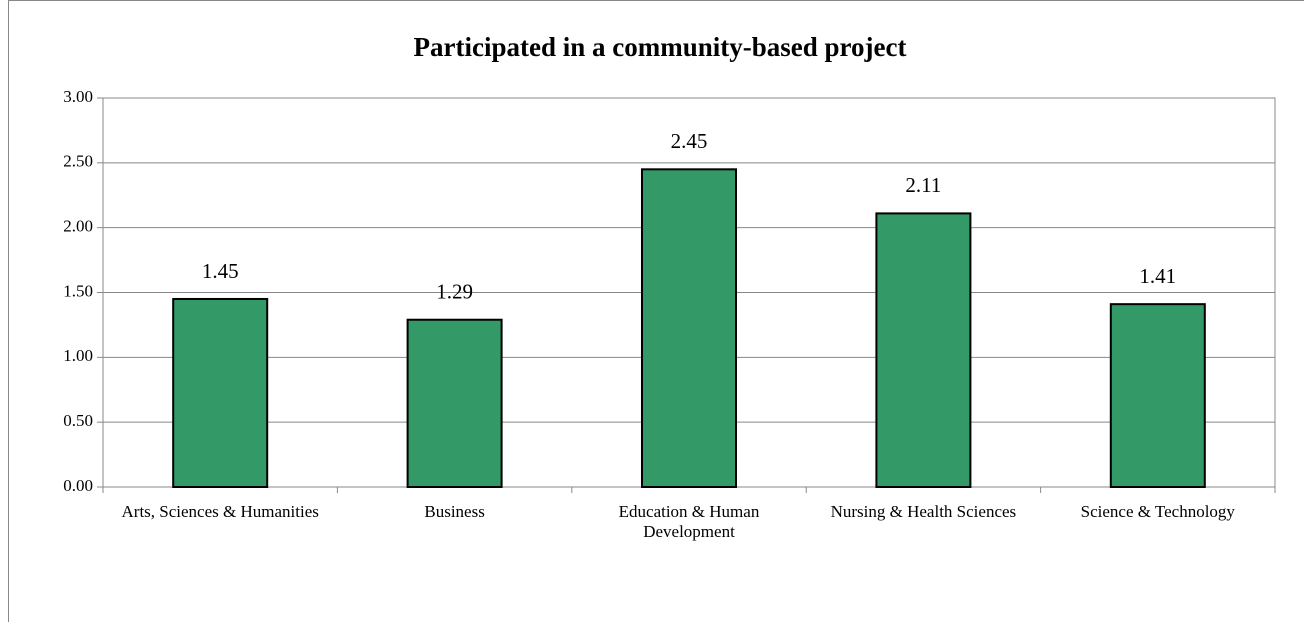 This screenshot has width=1304, height=622. Describe the element at coordinates (78, 96) in the screenshot. I see `y-tick-label: 3.00` at that location.